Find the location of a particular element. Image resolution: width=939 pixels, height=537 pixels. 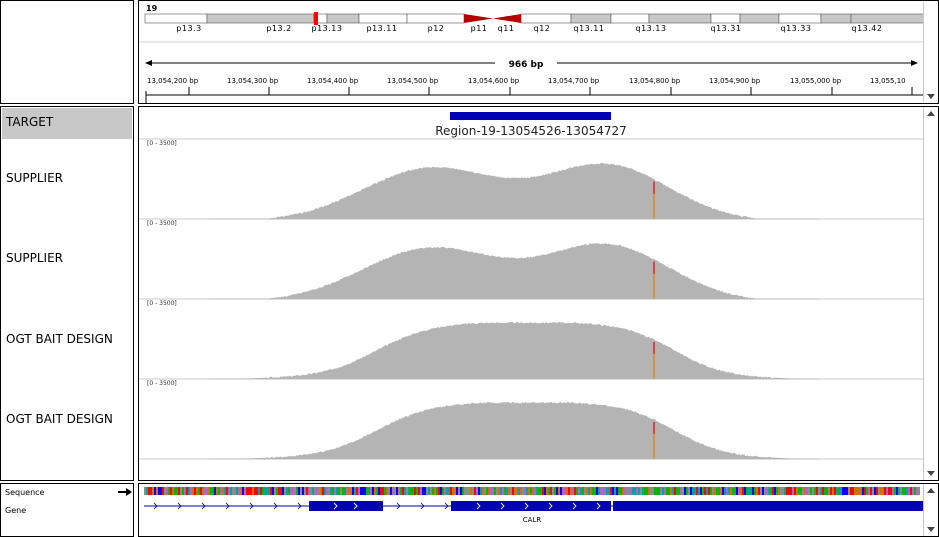

band-label: q13.42 is located at coordinates (867, 28).